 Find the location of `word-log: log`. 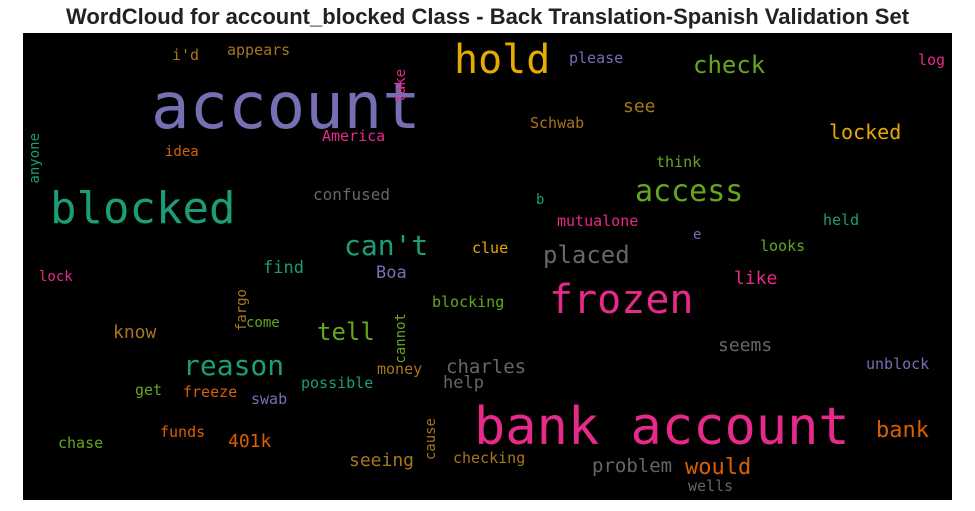

word-log: log is located at coordinates (931, 60).